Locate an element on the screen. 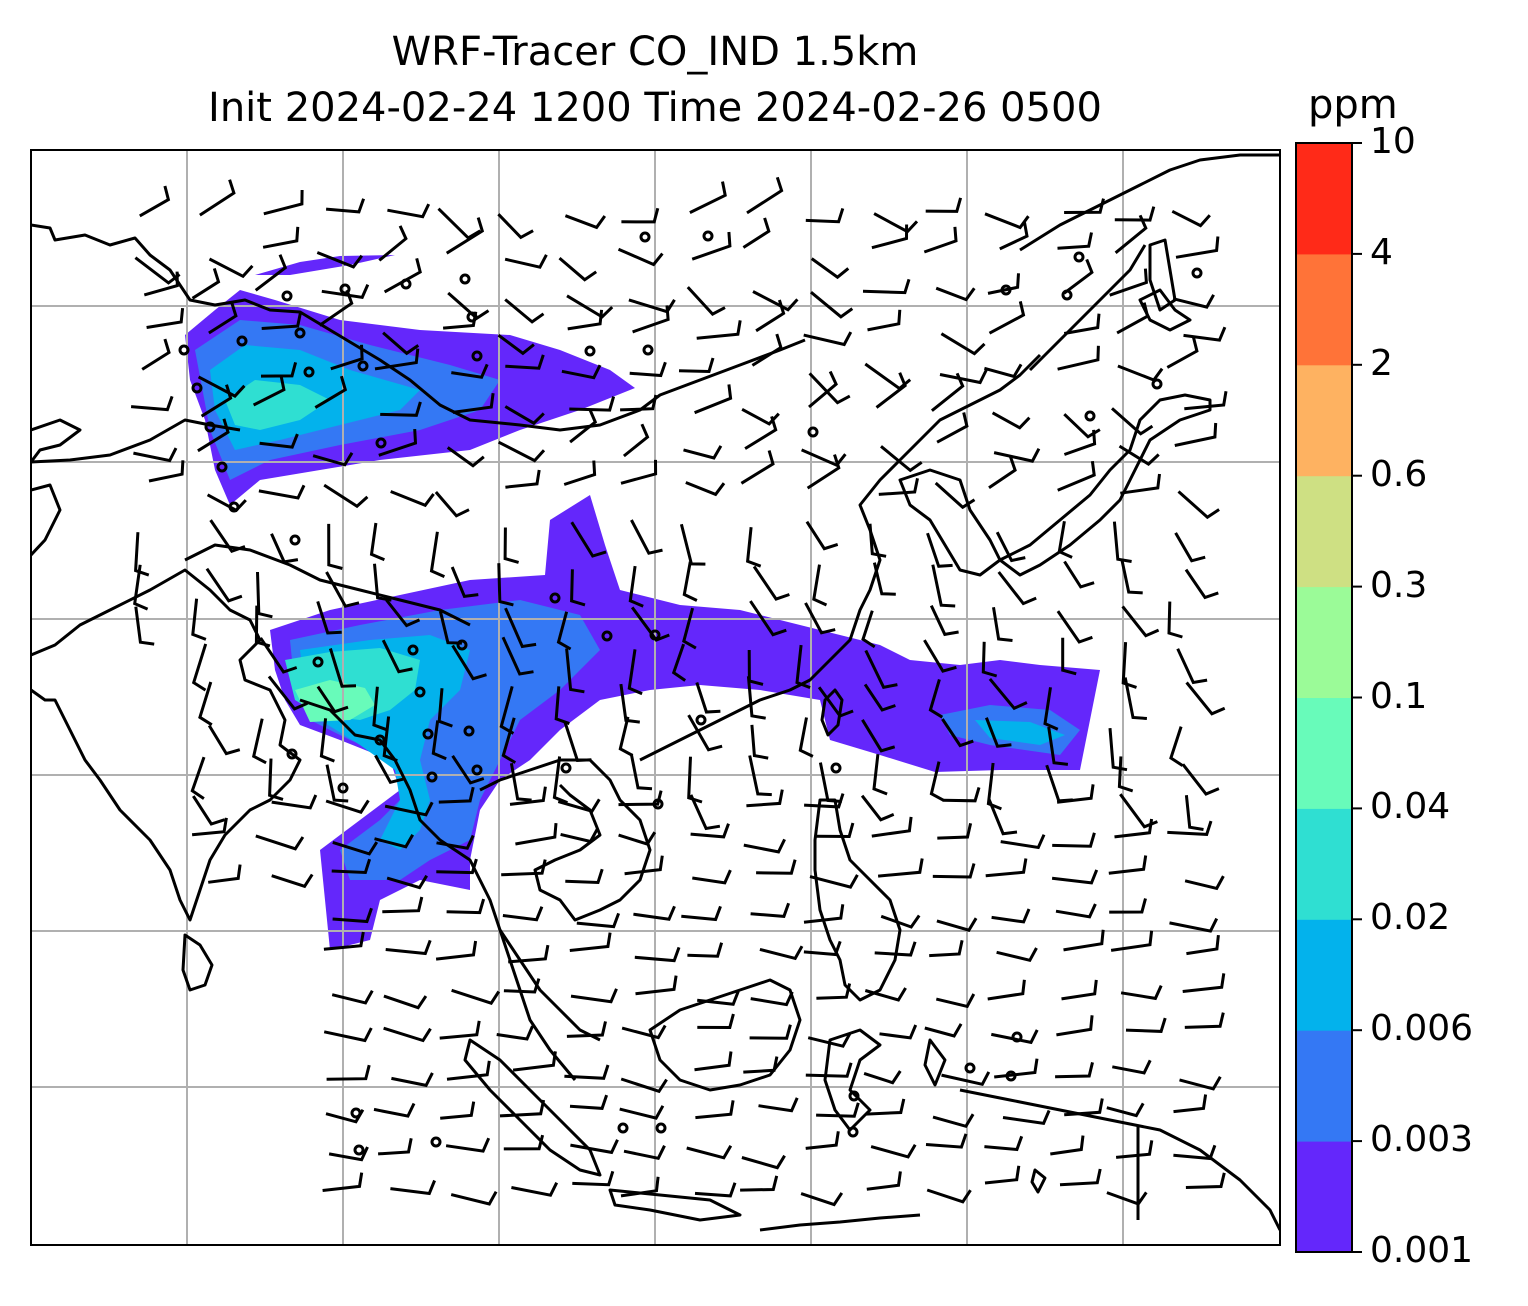  plume-north-peak is located at coordinates (277, 405).